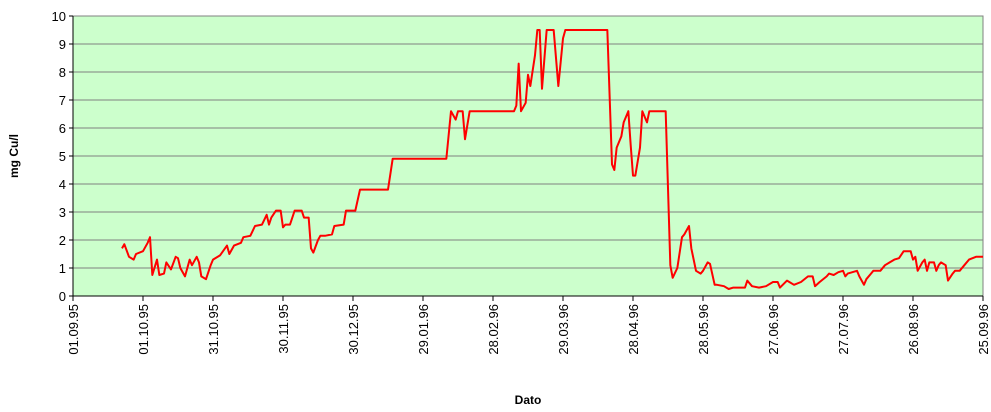 The height and width of the screenshot is (412, 991). What do you see at coordinates (73, 329) in the screenshot?
I see `x-tick-label: 01.09.95` at bounding box center [73, 329].